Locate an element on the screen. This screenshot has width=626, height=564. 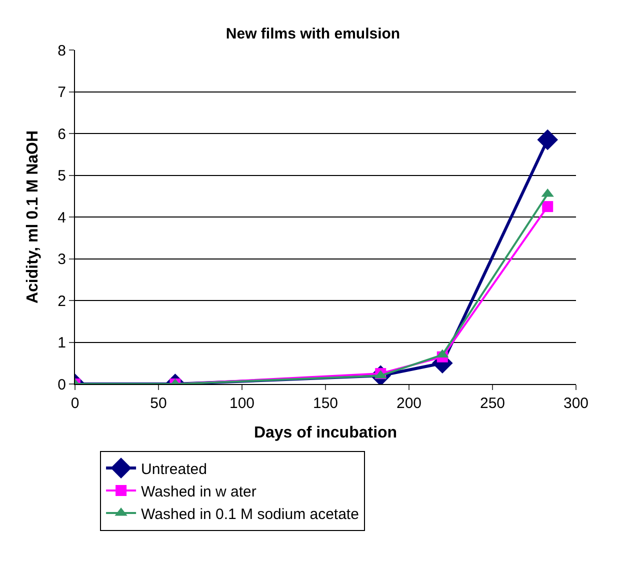
chart-title: New films with emulsion is located at coordinates (313, 34).